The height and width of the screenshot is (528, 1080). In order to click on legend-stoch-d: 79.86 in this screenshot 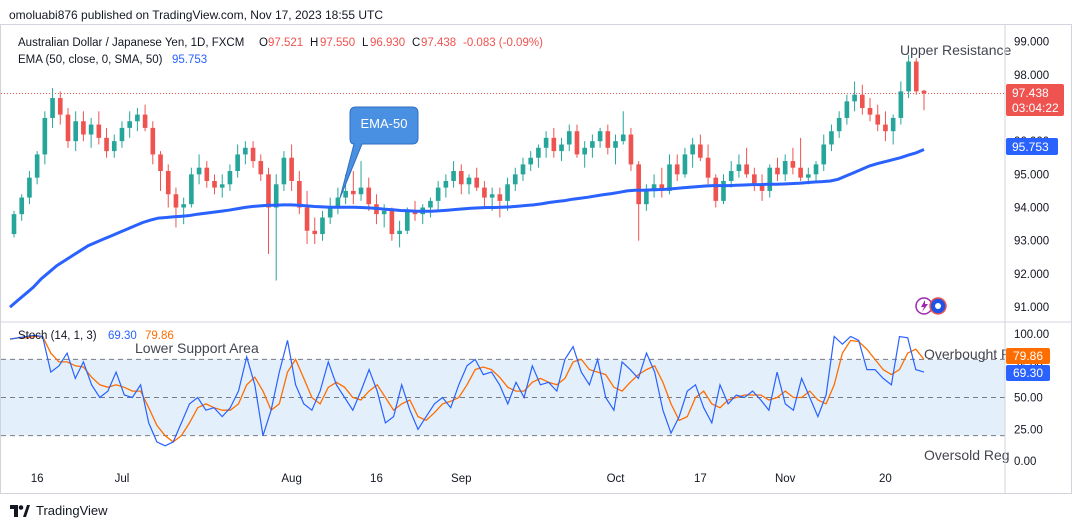, I will do `click(159, 336)`.